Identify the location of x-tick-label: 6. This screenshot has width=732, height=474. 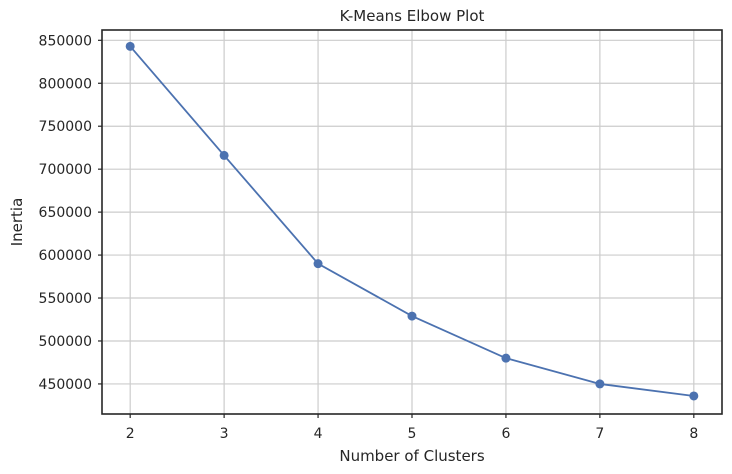
(505, 434).